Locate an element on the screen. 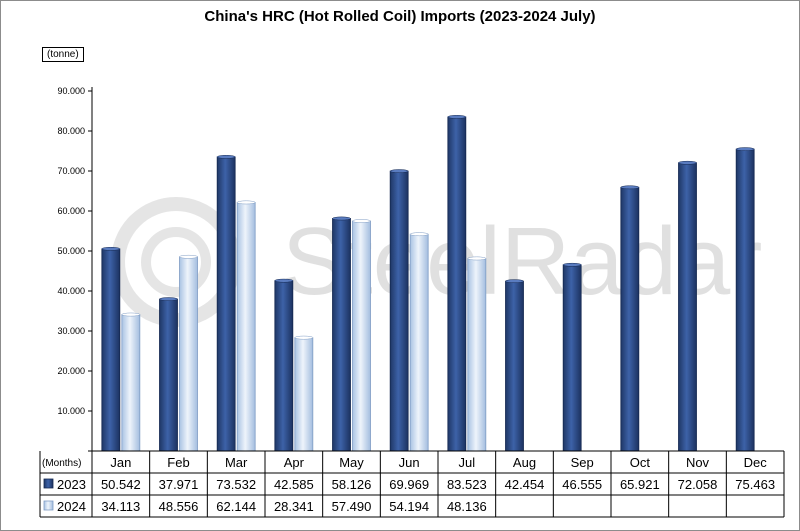  x-tick-label: Apr is located at coordinates (294, 462).